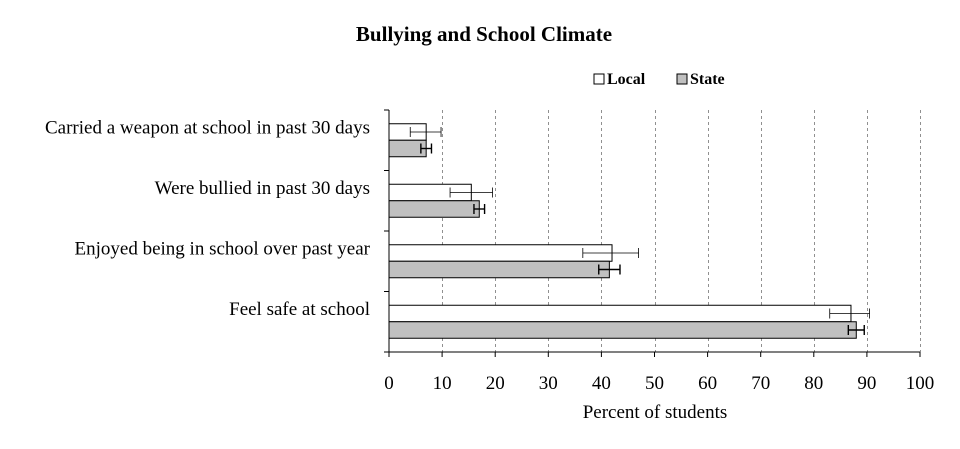  Describe the element at coordinates (920, 383) in the screenshot. I see `x-tick-label: 100` at that location.